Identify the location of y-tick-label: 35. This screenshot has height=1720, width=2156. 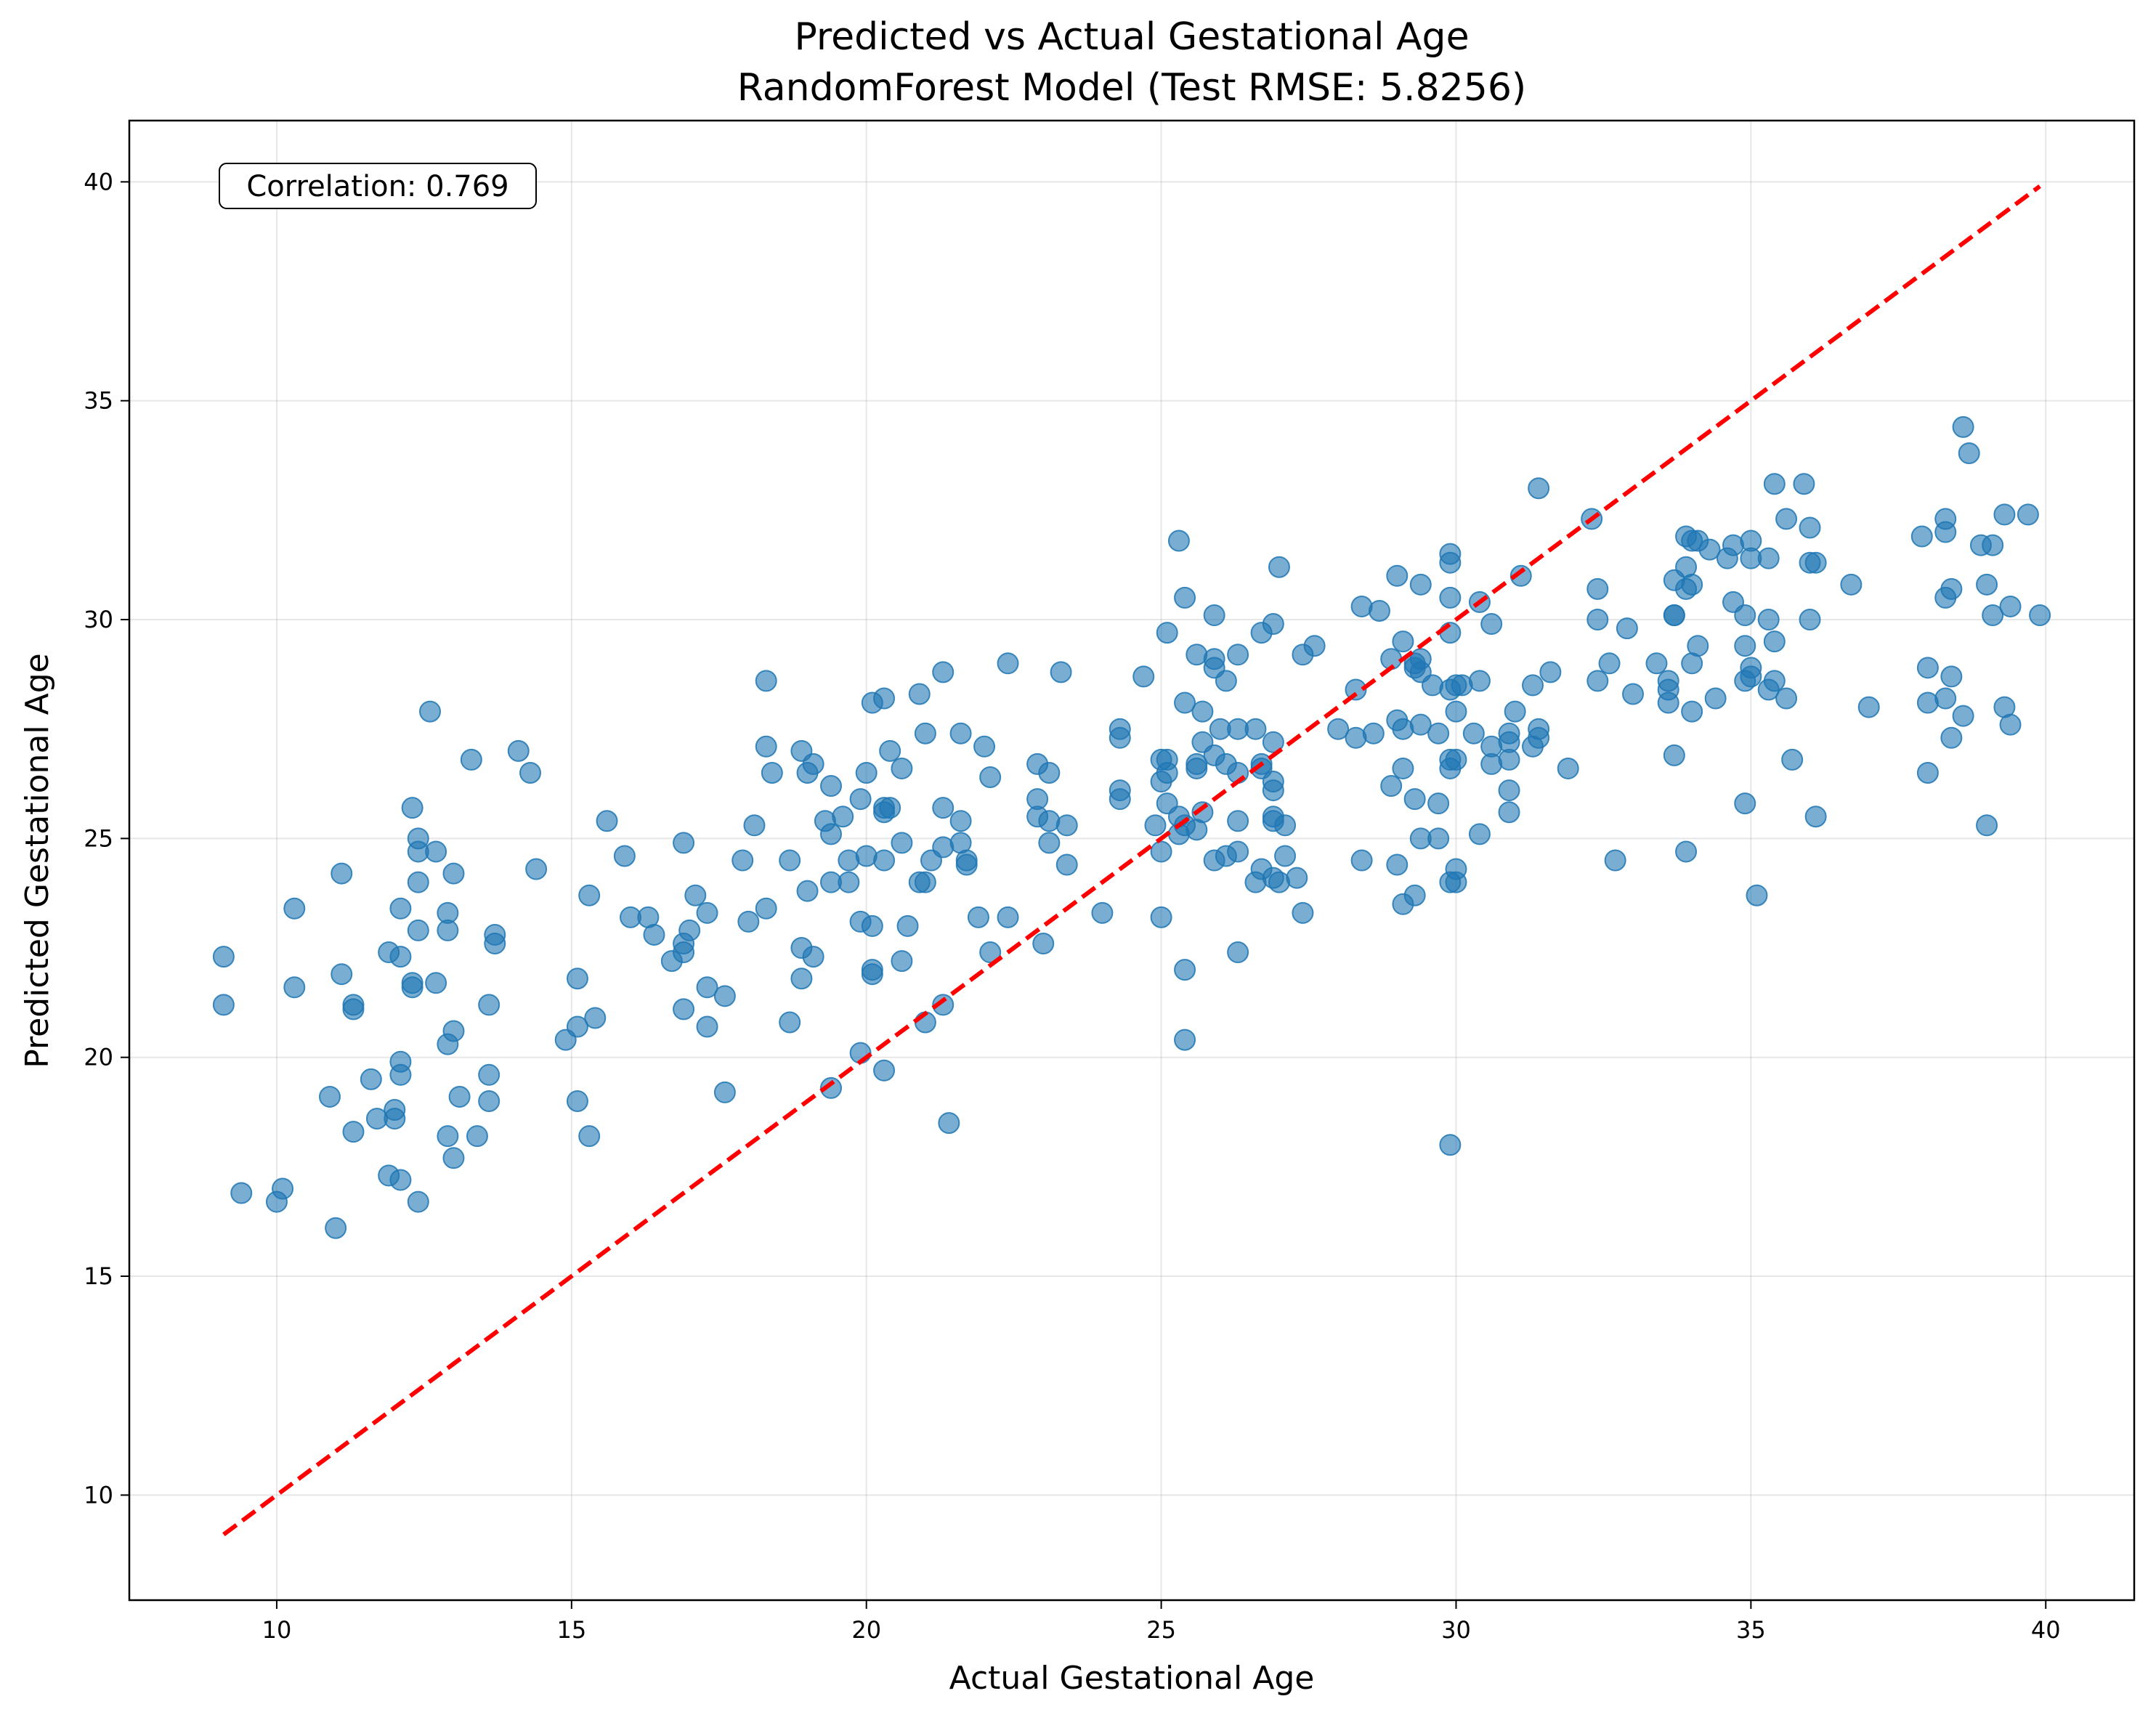
(98, 401).